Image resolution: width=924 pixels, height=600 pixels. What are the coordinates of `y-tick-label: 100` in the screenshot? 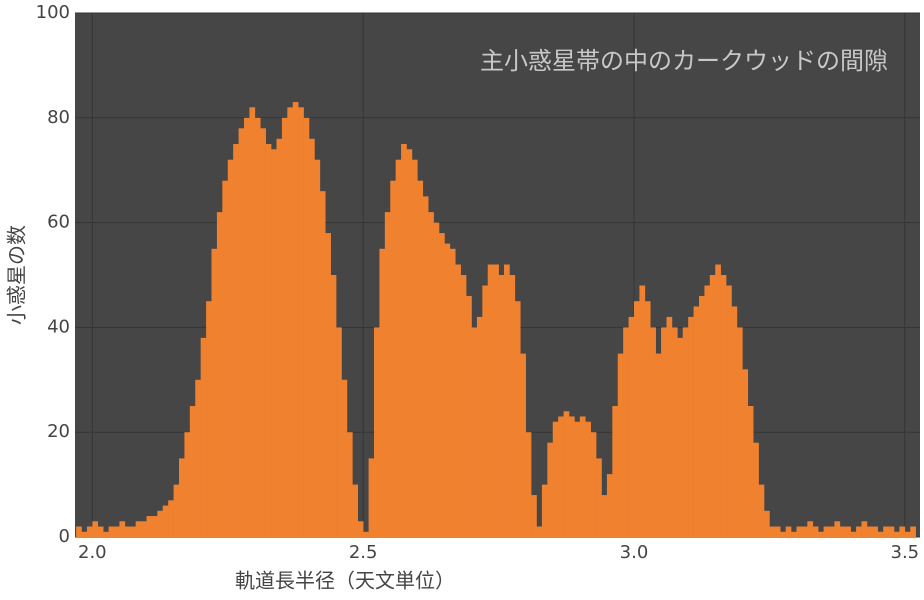 It's located at (53, 12).